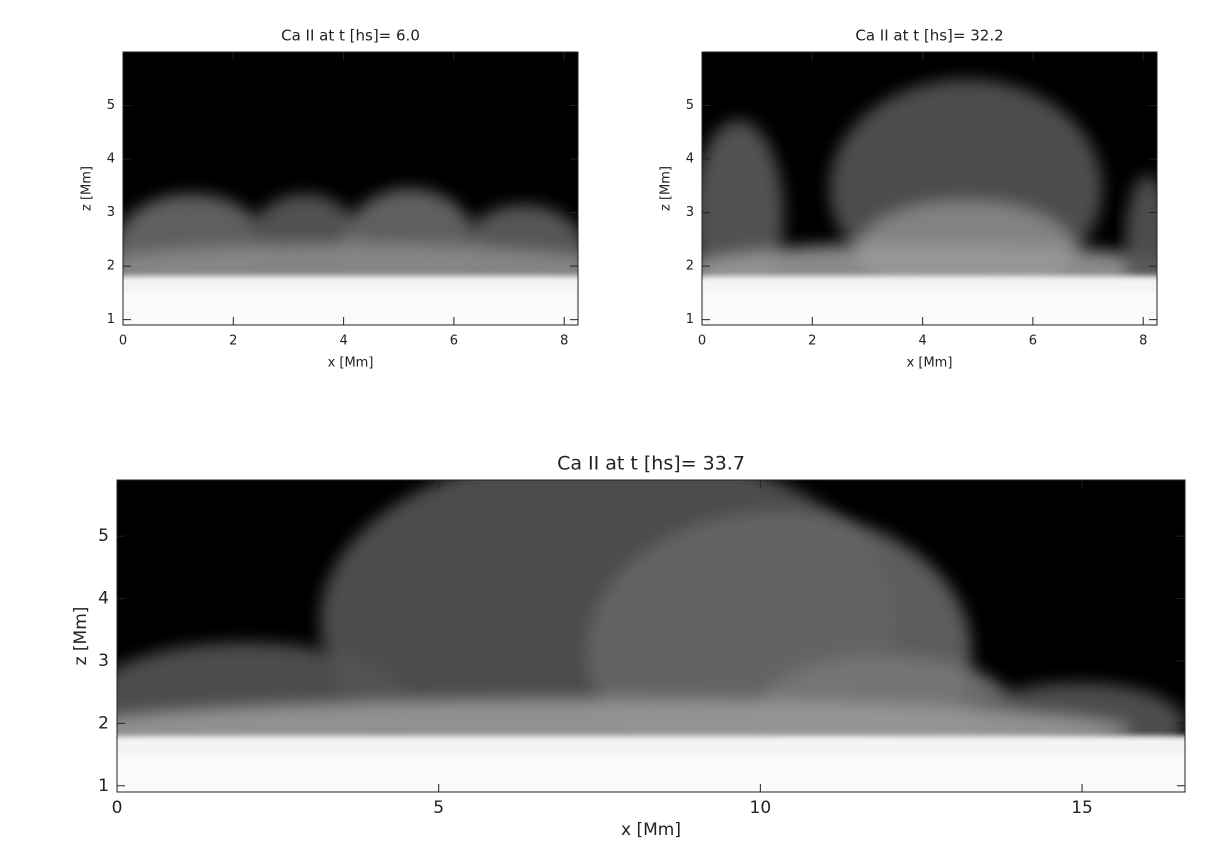 This screenshot has width=1213, height=865. What do you see at coordinates (350, 36) in the screenshot?
I see `chart-title: Ca II at t [hs]= 6.0` at bounding box center [350, 36].